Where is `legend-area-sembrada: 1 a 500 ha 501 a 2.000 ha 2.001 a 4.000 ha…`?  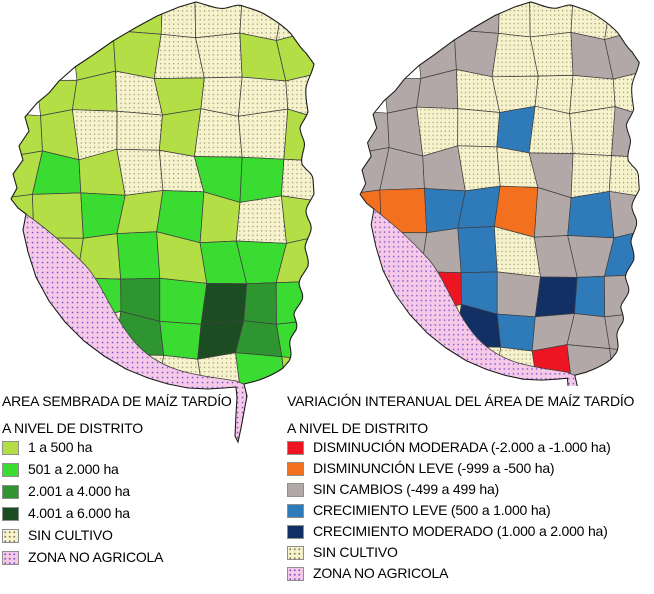
legend-area-sembrada: 1 a 500 ha 501 a 2.000 ha 2.001 a 4.000 ha… is located at coordinates (82, 506).